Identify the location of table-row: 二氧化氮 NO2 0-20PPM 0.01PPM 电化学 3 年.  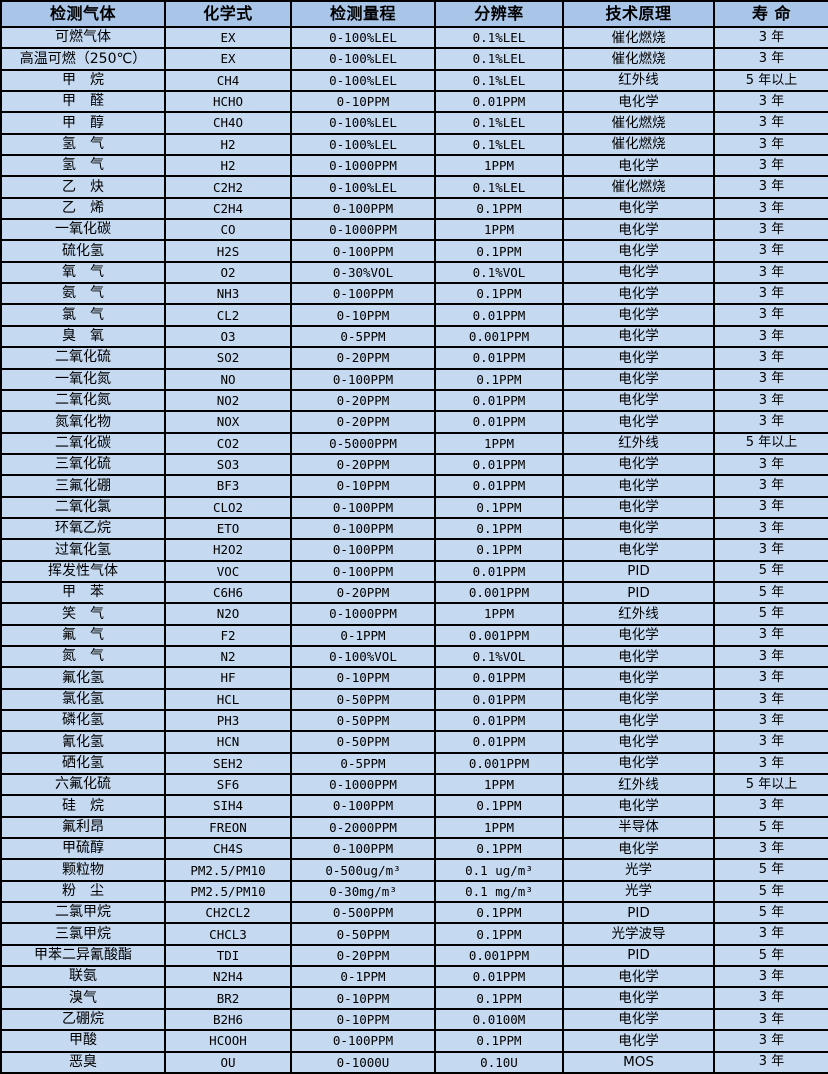
(414, 400).